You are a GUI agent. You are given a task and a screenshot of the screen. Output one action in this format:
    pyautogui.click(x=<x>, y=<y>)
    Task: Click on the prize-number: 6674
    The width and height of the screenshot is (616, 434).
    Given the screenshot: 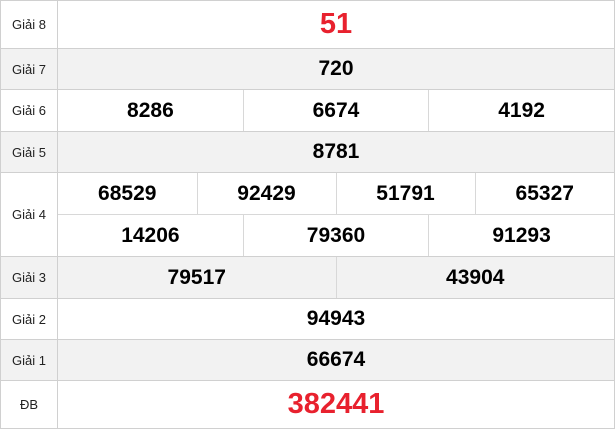 What is the action you would take?
    pyautogui.click(x=335, y=110)
    